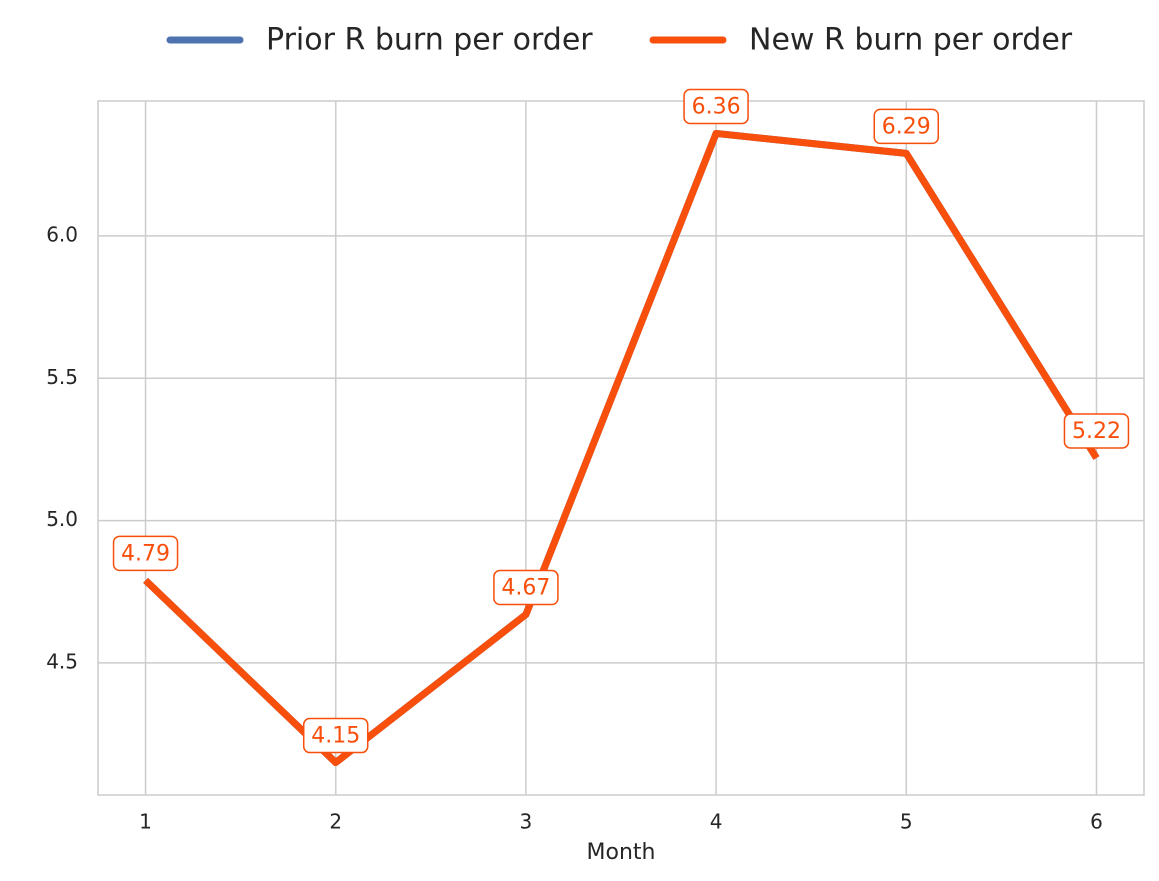  Describe the element at coordinates (429, 40) in the screenshot. I see `legend-label: Prior R burn per order` at that location.